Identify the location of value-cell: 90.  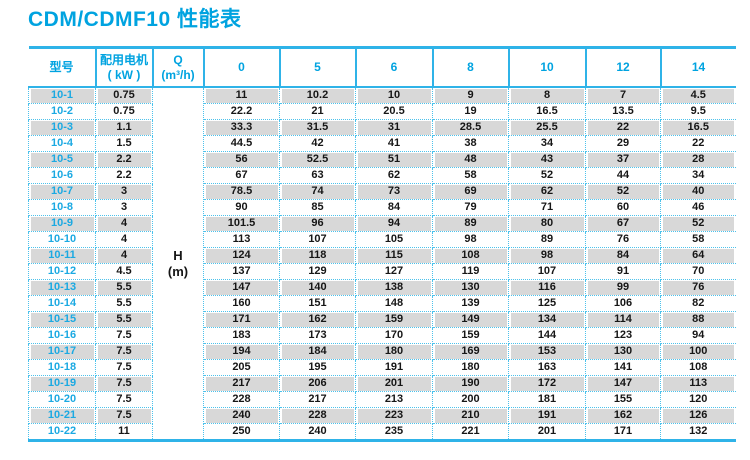
(241, 207).